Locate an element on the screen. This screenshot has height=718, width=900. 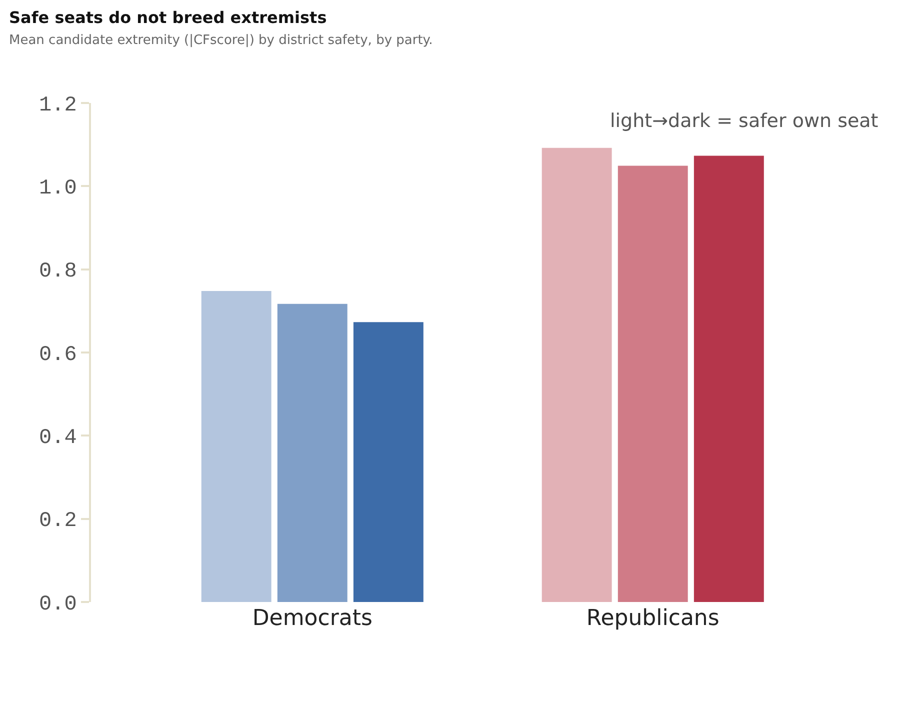
chart-title: Safe seats do not breed extremists is located at coordinates (168, 17).